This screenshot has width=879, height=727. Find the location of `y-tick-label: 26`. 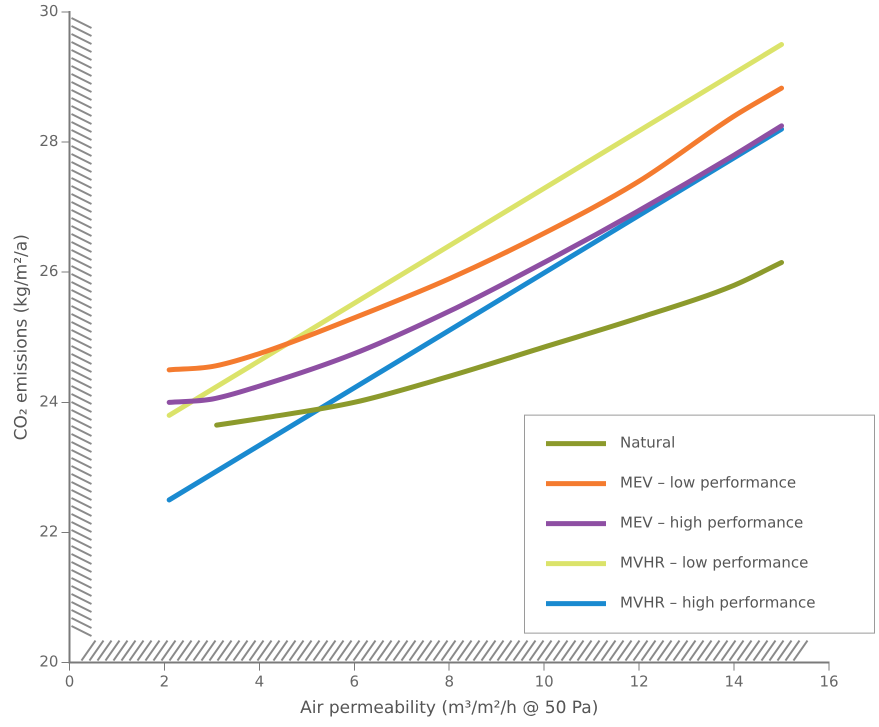

y-tick-label: 26 is located at coordinates (48, 271).